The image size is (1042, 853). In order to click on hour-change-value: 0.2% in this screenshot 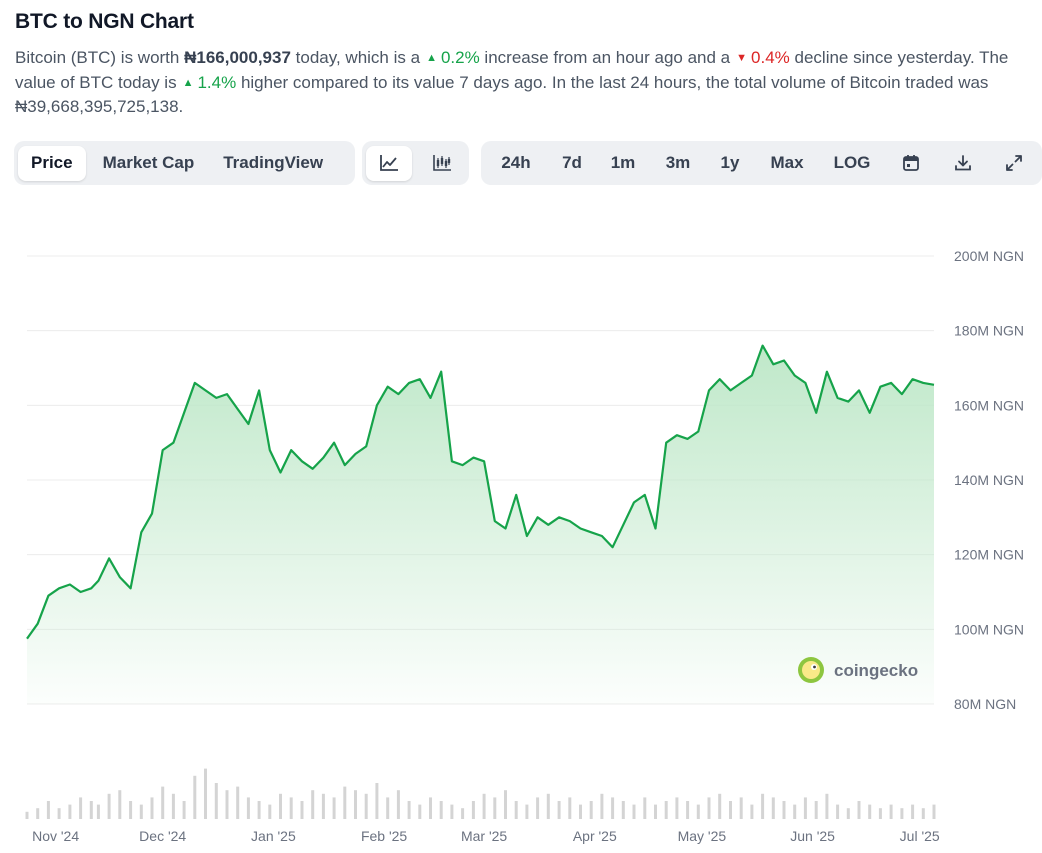, I will do `click(460, 57)`.